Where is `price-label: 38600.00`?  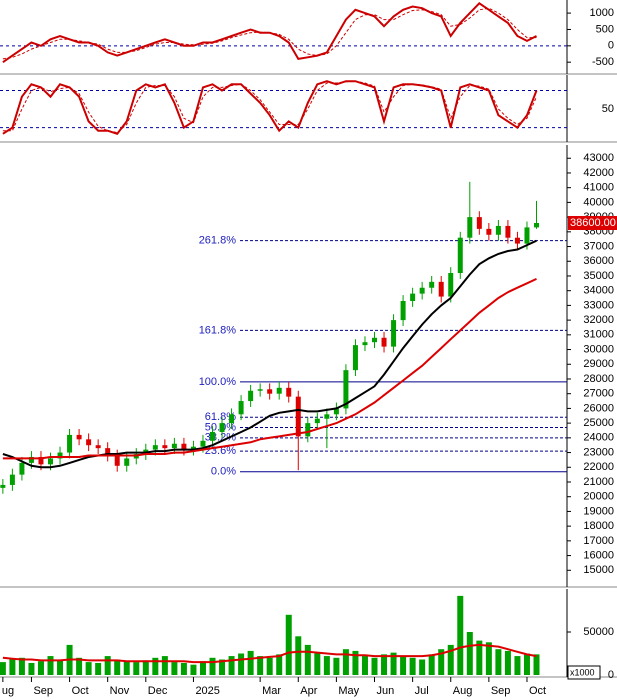 price-label: 38600.00 is located at coordinates (593, 223).